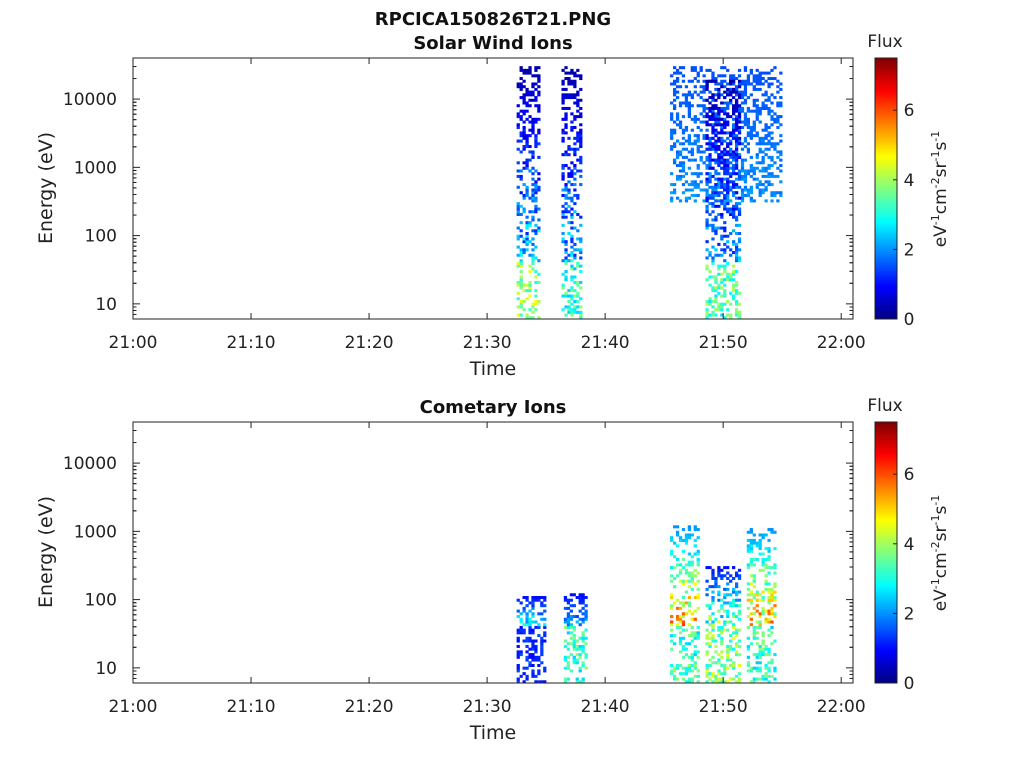 The image size is (1024, 768). I want to click on y-tick-label: 10, so click(106, 669).